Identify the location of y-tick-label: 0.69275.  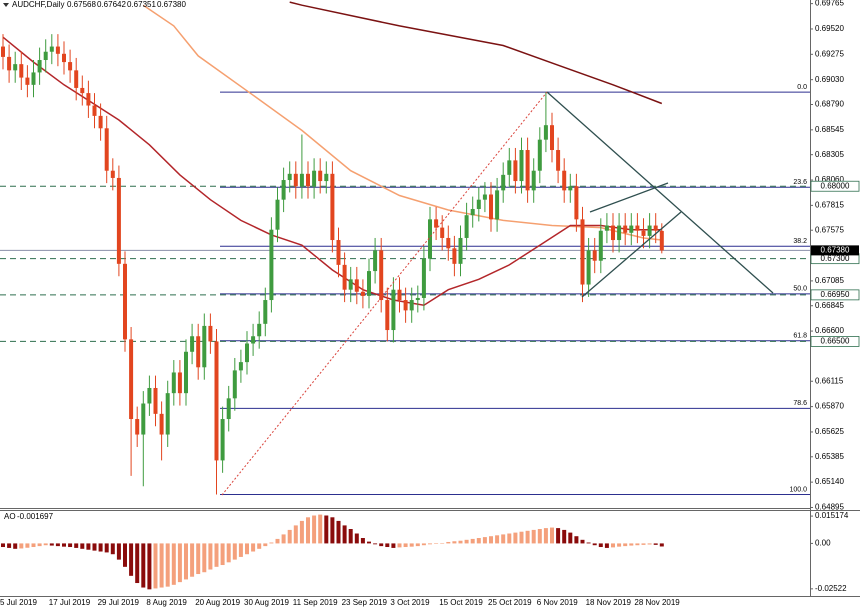
(829, 53).